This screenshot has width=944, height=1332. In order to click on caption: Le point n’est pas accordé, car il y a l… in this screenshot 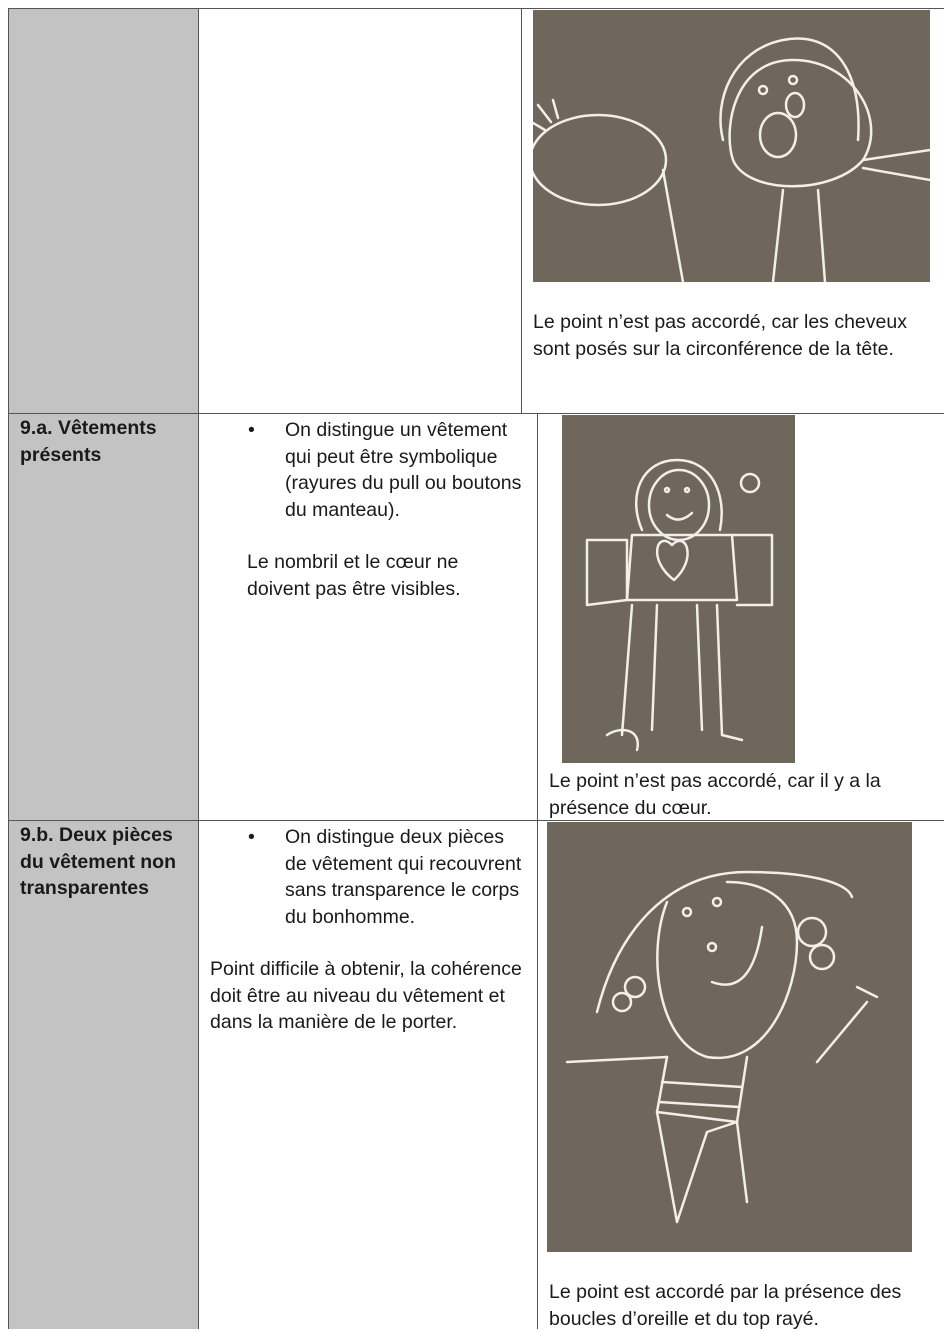, I will do `click(715, 794)`.